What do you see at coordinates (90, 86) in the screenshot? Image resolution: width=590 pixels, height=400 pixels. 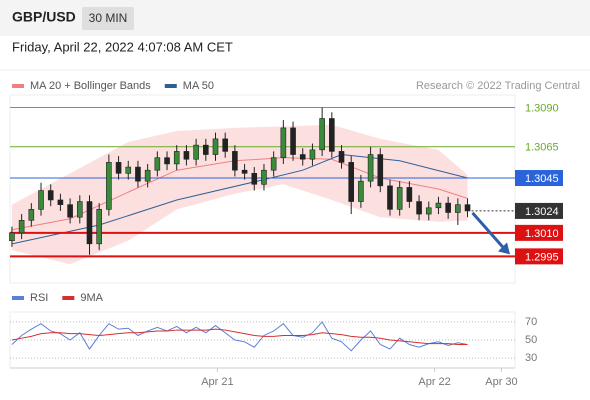 I see `legend-label: MA 20 + Bollinger Bands` at bounding box center [90, 86].